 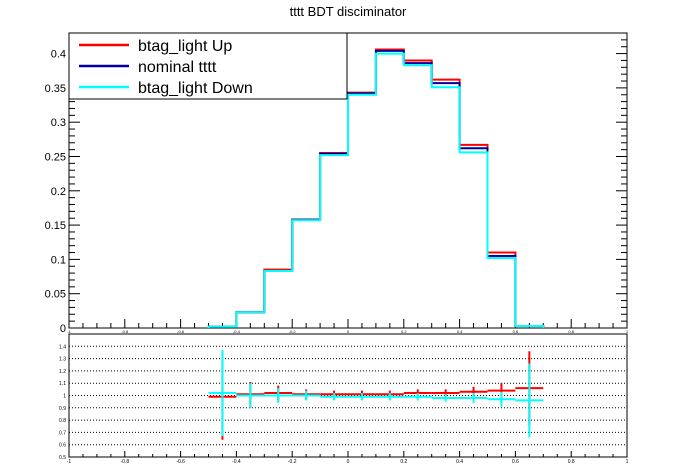 I want to click on y-tick-label: 0.15, so click(x=55, y=226).